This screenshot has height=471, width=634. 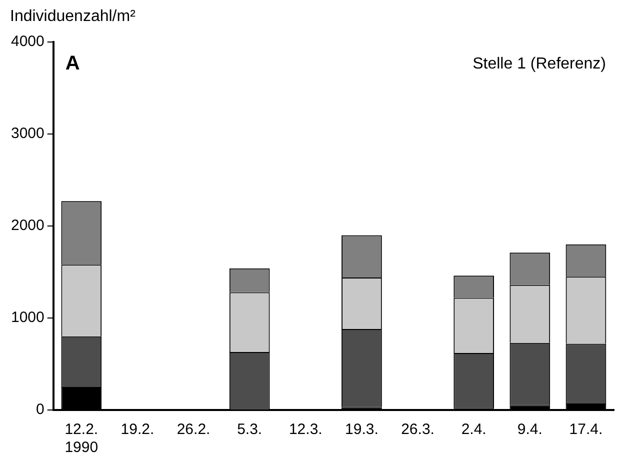 What do you see at coordinates (305, 429) in the screenshot?
I see `x-tick-label: 12.3.` at bounding box center [305, 429].